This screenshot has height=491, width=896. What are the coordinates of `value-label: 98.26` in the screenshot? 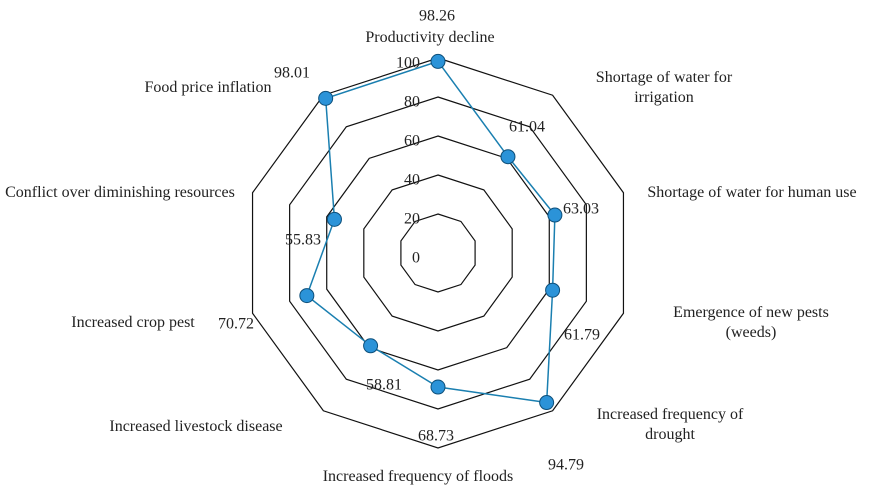 It's located at (437, 16).